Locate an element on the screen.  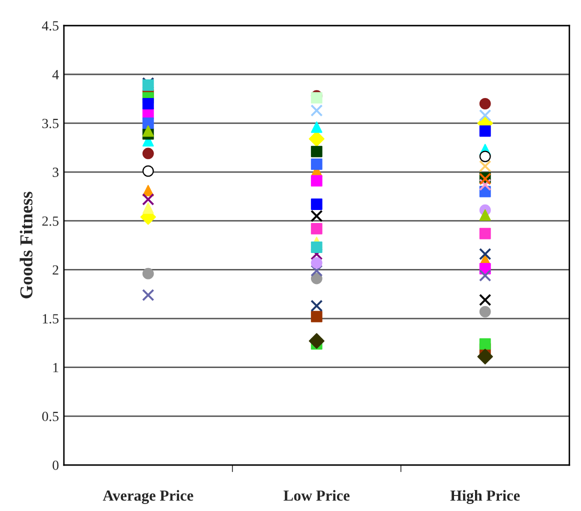
y-tick-label: 2 is located at coordinates (55, 270).